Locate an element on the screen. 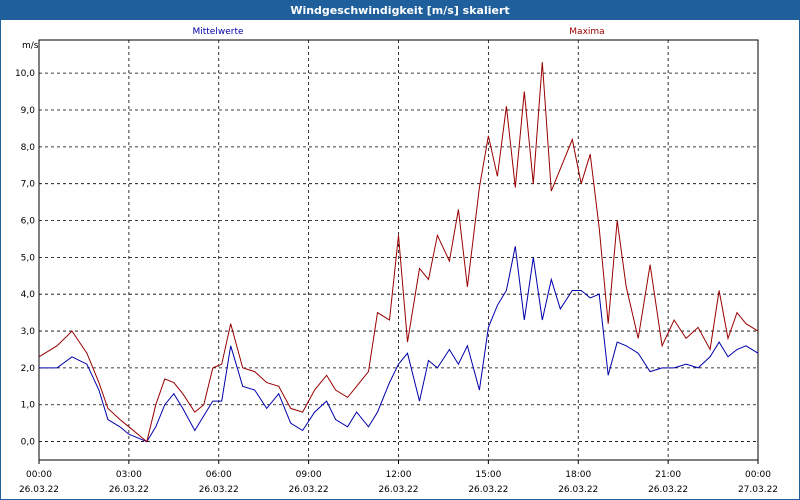  x-tick-date: 27.03.22 is located at coordinates (758, 490).